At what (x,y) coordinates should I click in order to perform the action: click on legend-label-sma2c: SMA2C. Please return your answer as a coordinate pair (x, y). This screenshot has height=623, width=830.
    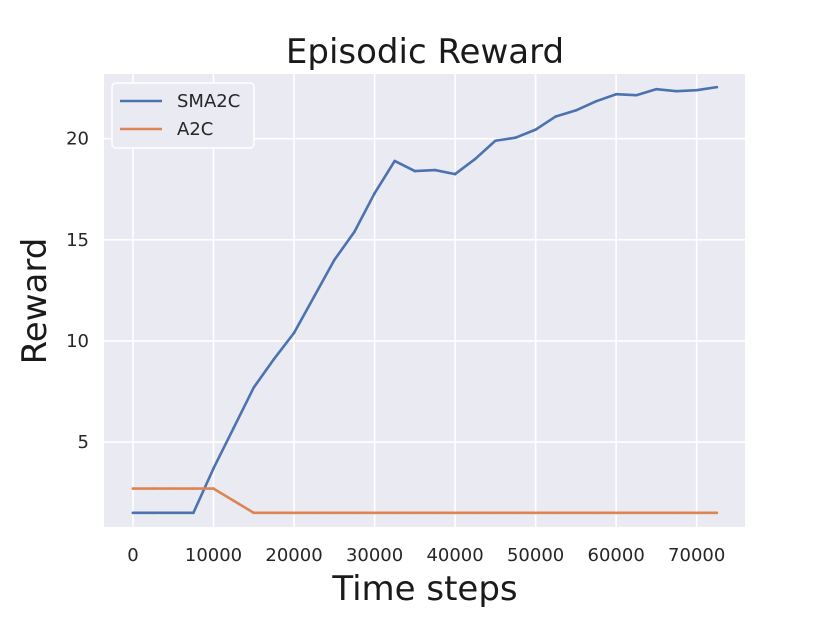
    Looking at the image, I should click on (208, 101).